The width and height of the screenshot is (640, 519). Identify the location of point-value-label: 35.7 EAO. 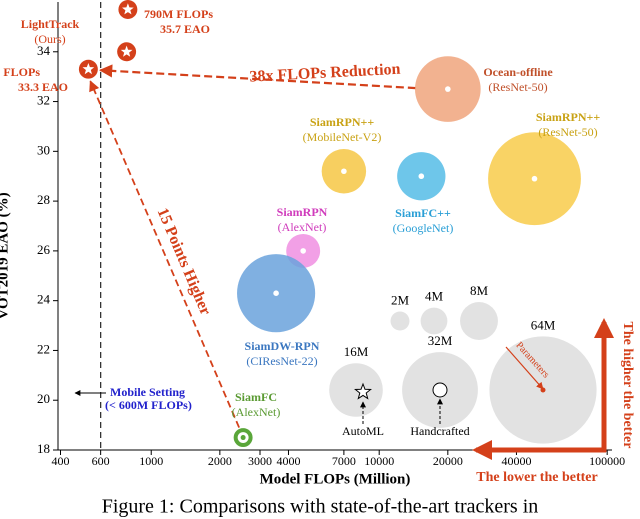
(185, 29).